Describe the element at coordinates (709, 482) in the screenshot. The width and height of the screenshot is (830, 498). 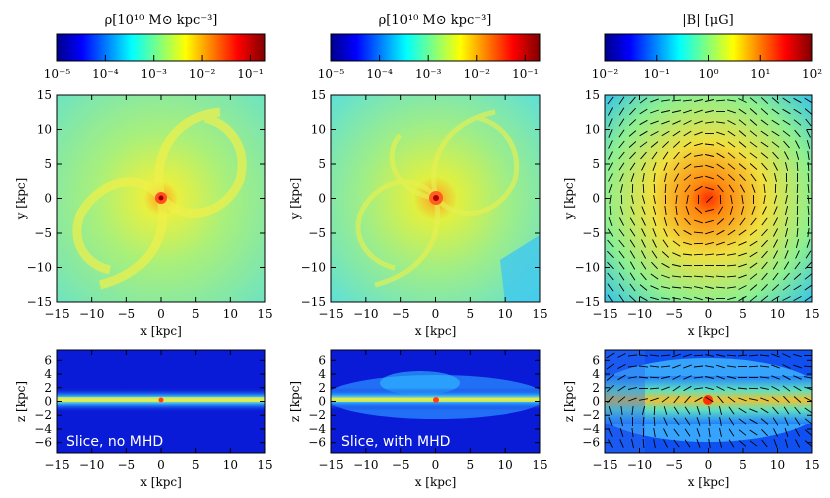
I see `x-axis-label: x [kpc]` at that location.